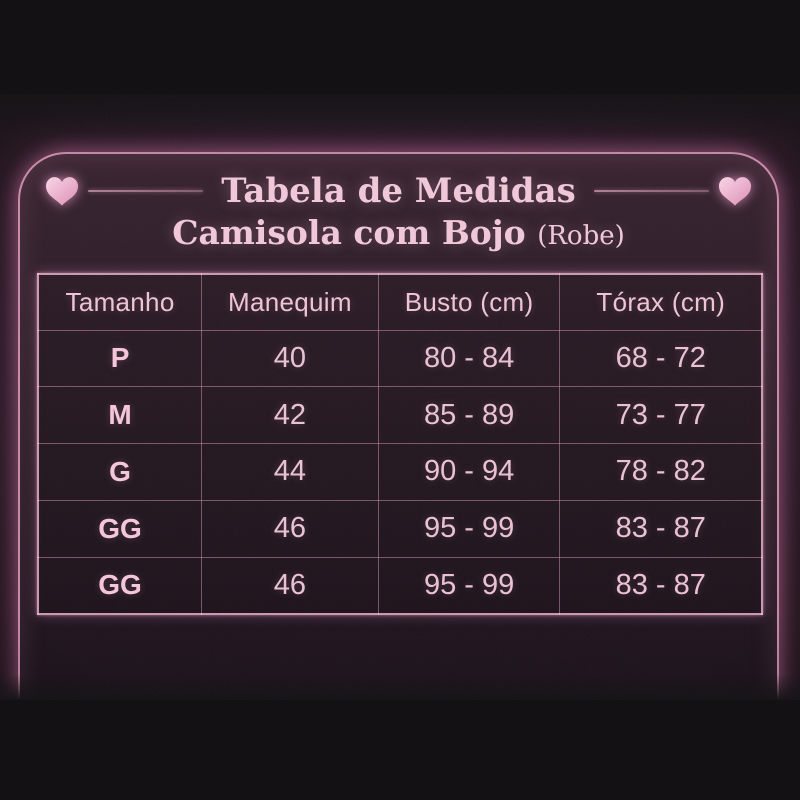  Describe the element at coordinates (290, 302) in the screenshot. I see `column-header-manequim: Manequim` at that location.